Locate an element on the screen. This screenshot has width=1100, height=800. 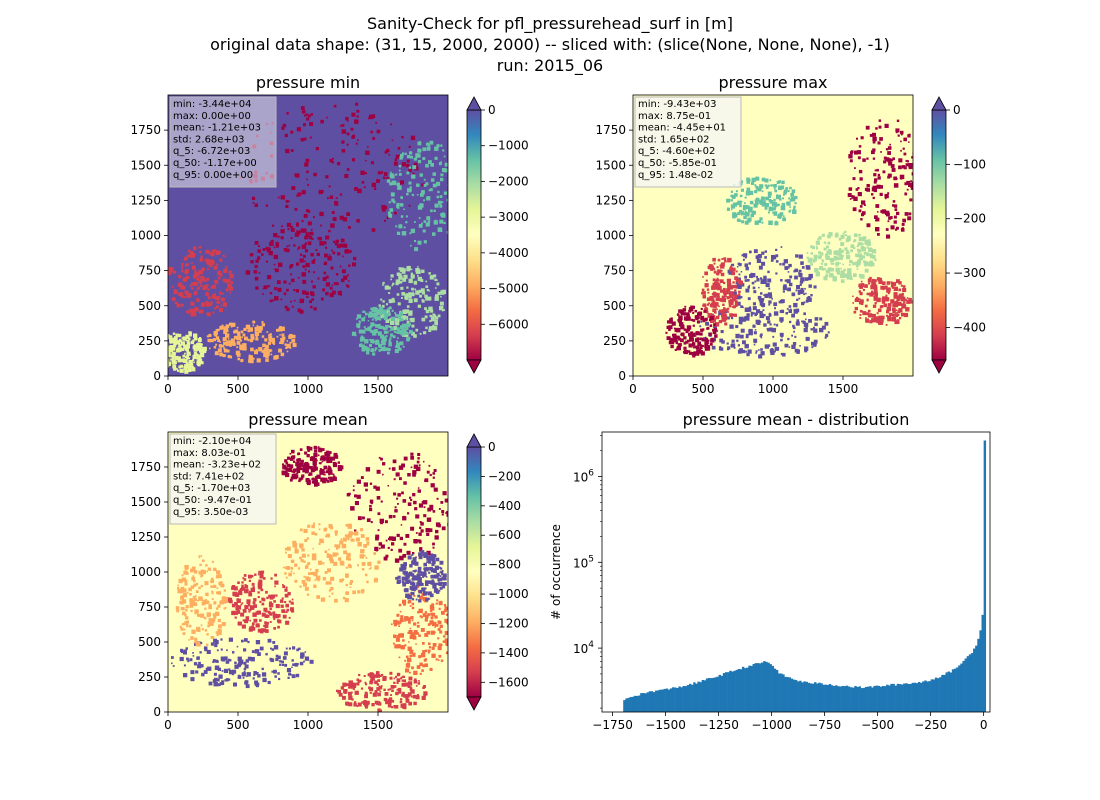
y-tick-label: 500 is located at coordinates (614, 306).